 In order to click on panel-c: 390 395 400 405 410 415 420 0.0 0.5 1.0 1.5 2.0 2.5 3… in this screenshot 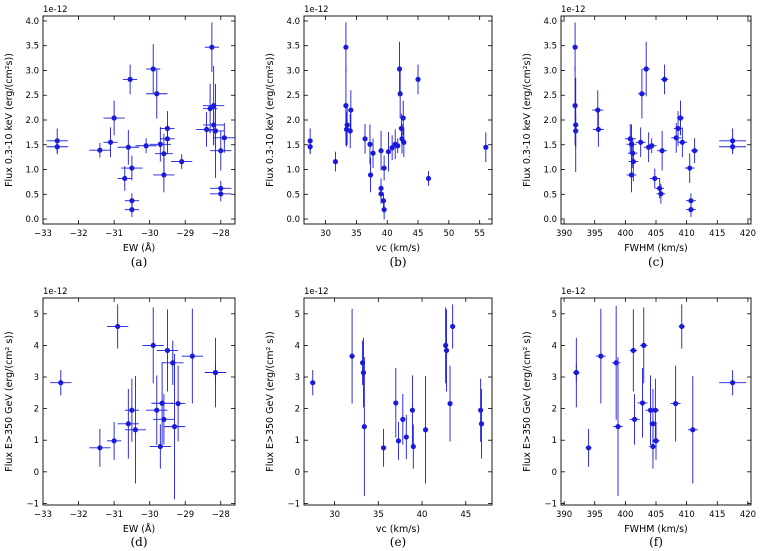, I will do `click(639, 137)`.